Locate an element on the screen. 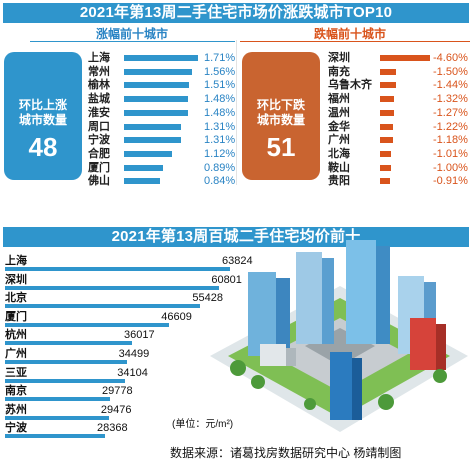 Image resolution: width=472 pixels, height=462 pixels. rise-row: 常州 1.56% is located at coordinates (163, 72).